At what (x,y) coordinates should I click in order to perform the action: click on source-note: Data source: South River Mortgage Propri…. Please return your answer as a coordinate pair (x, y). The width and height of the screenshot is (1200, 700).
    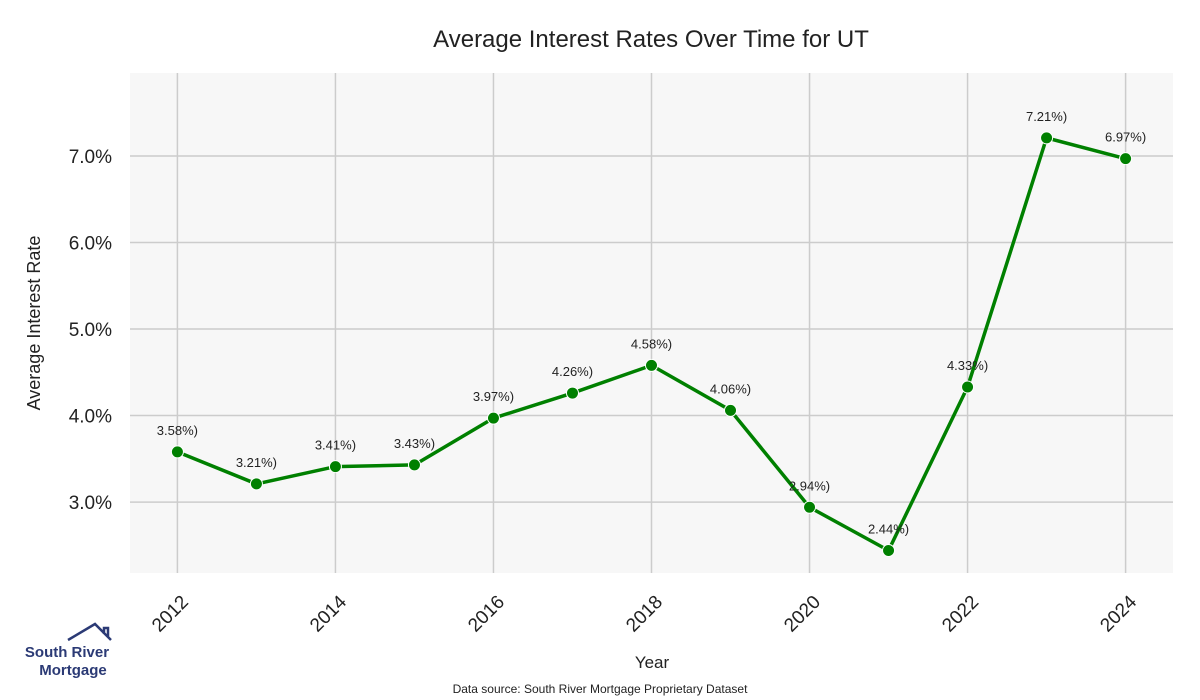
    Looking at the image, I should click on (600, 689).